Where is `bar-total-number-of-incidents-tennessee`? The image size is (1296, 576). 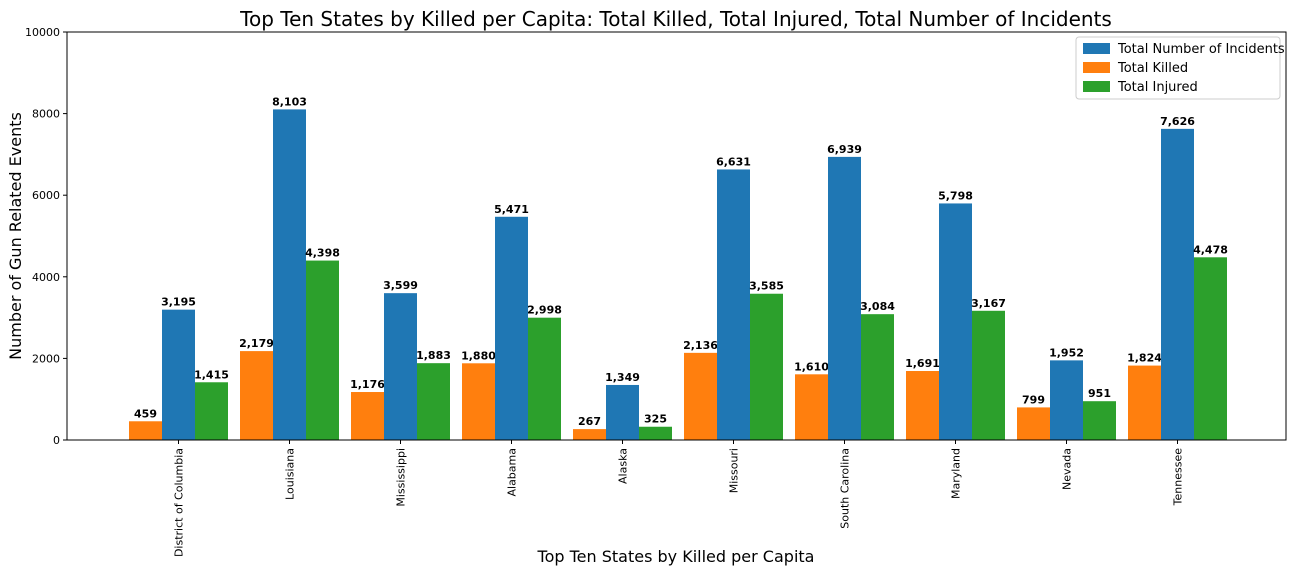 bar-total-number-of-incidents-tennessee is located at coordinates (1177, 284).